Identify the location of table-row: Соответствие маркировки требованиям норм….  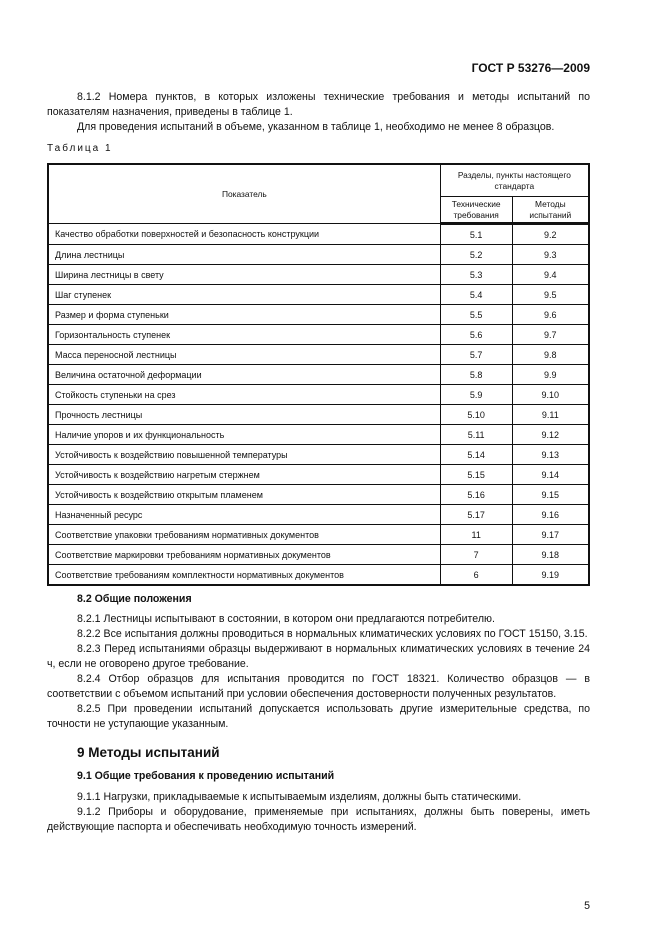
(318, 554).